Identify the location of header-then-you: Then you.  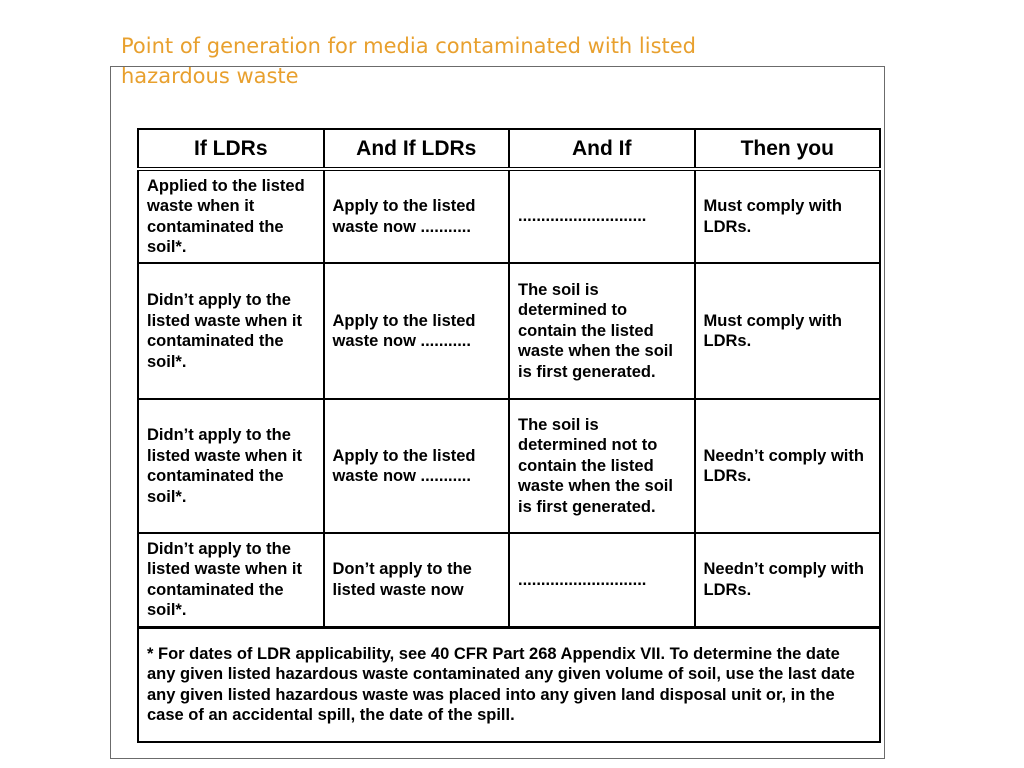
(787, 149).